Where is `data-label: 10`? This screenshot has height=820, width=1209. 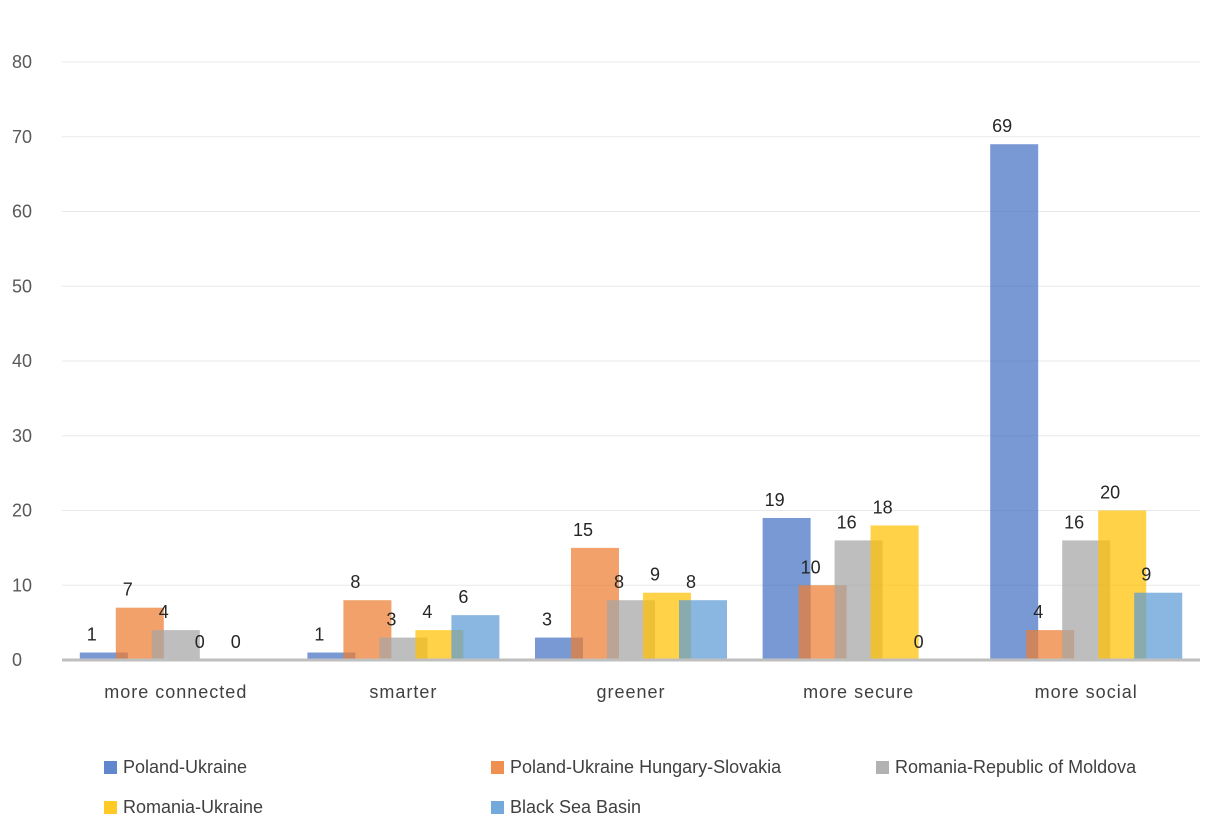
data-label: 10 is located at coordinates (811, 567).